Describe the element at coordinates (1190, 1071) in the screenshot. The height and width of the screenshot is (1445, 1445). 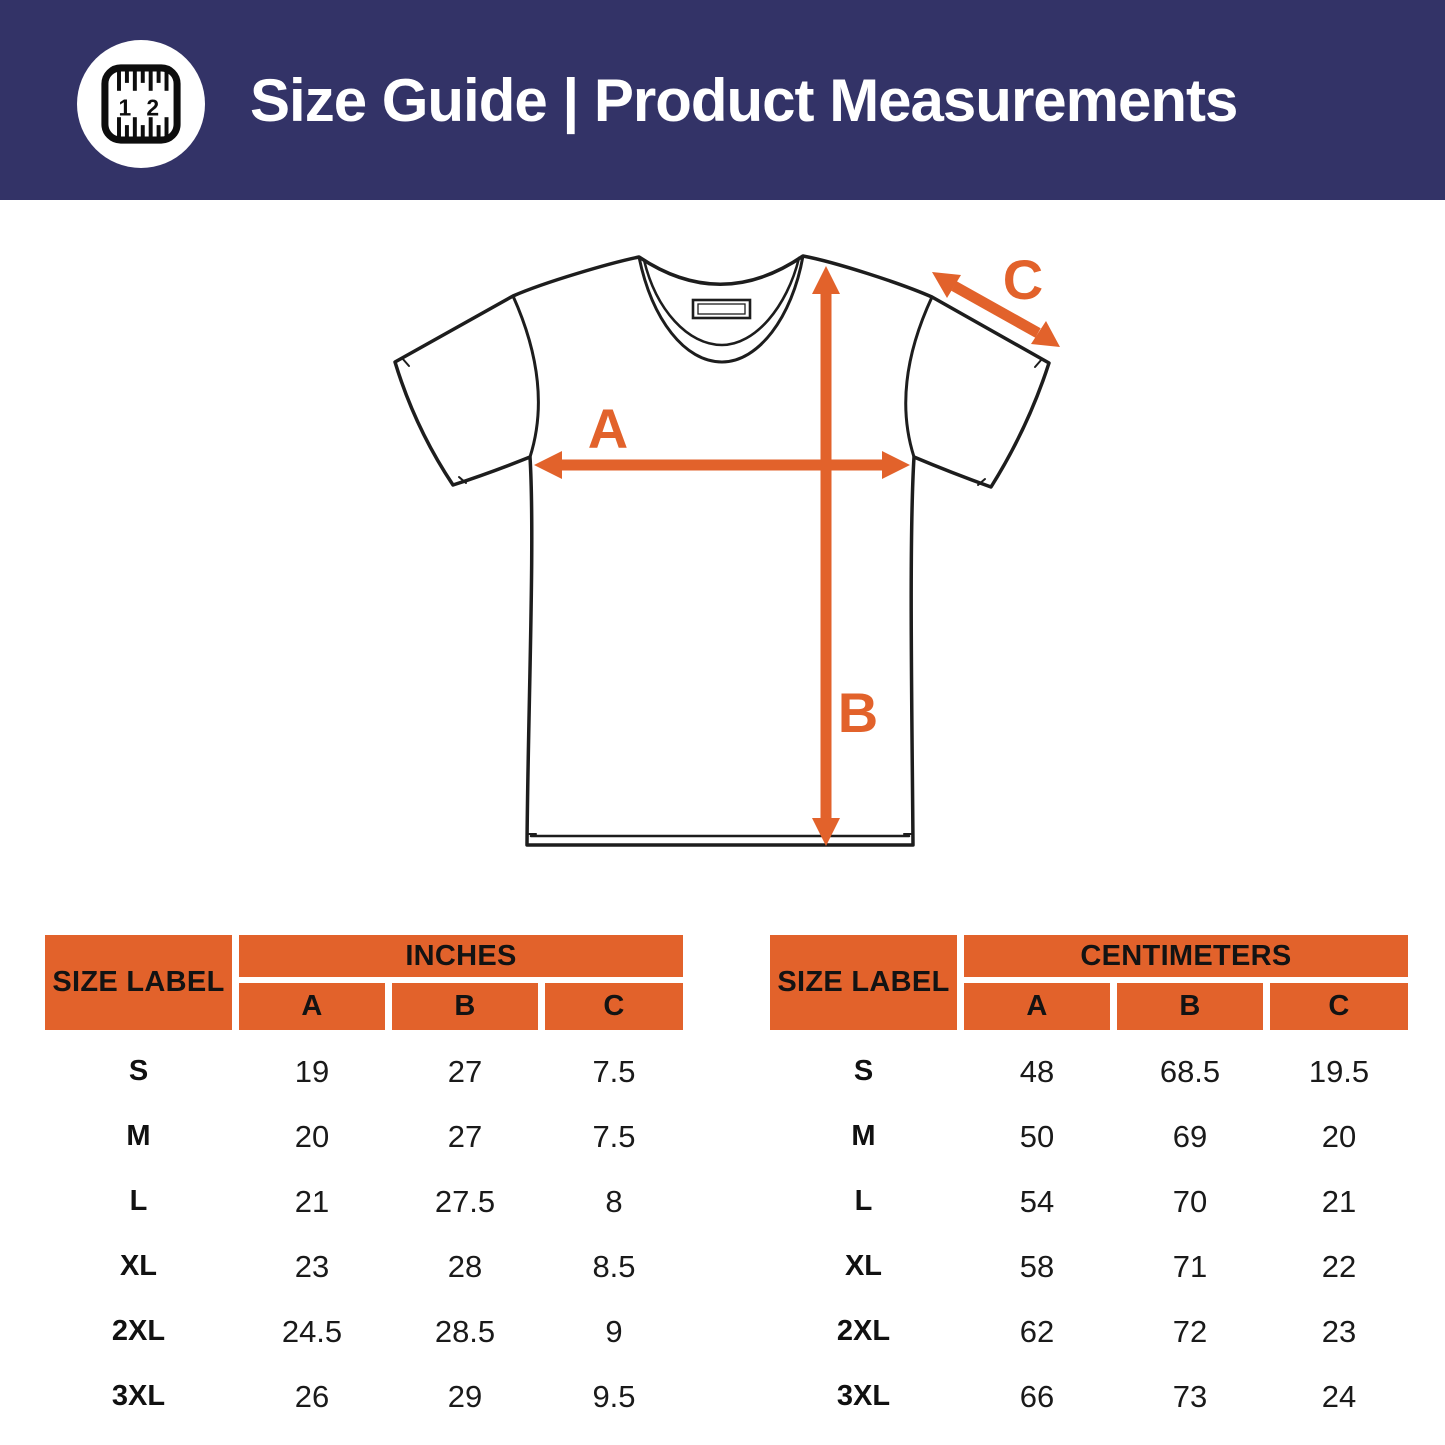
I see `value-b: 68.5` at that location.